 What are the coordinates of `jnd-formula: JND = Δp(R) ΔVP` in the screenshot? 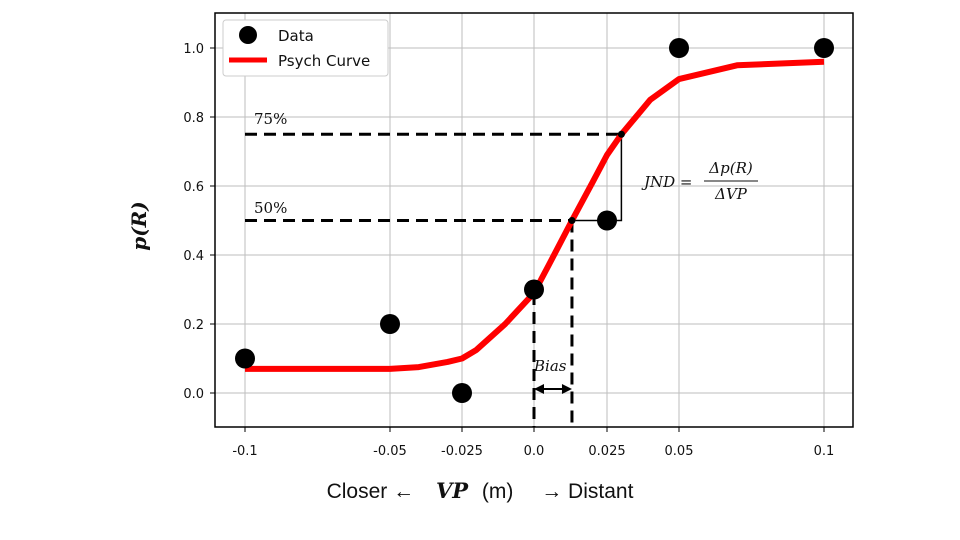 It's located at (699, 181).